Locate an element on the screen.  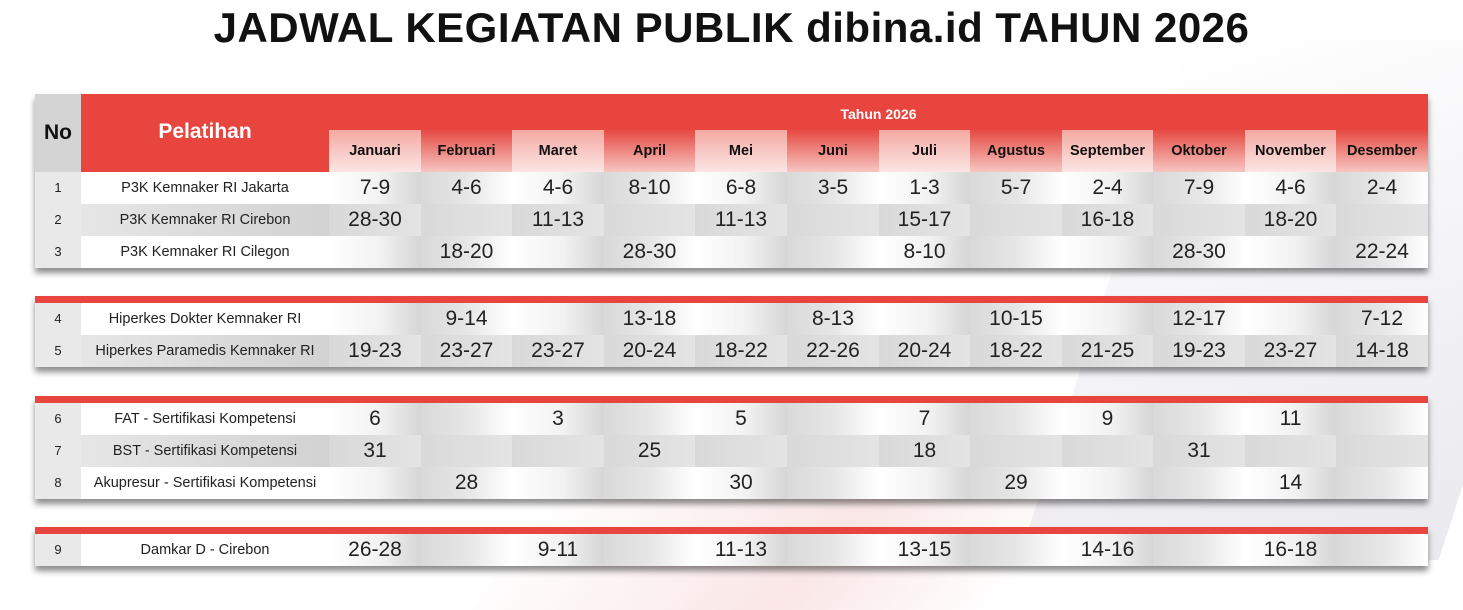
date-cell: 9-11 is located at coordinates (558, 550).